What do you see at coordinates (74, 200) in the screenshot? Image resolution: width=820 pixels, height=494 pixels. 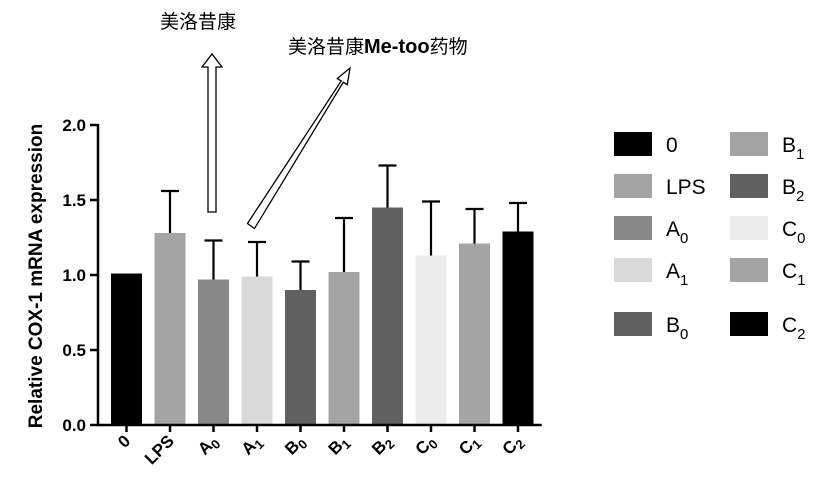 I see `y-tick-label: 1.5` at bounding box center [74, 200].